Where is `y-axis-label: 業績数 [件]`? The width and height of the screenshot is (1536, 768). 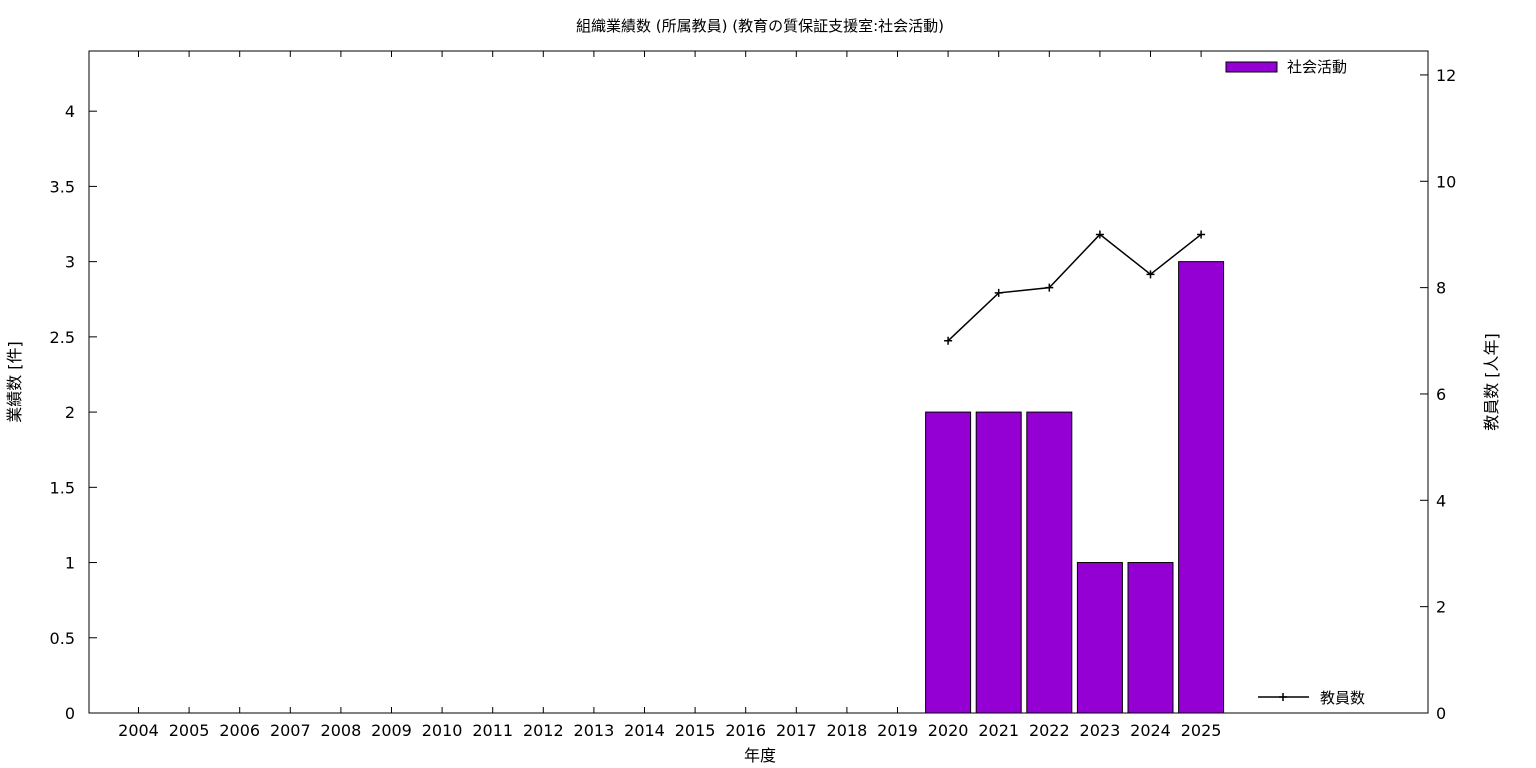
y-axis-label: 業績数 [件] is located at coordinates (14, 382).